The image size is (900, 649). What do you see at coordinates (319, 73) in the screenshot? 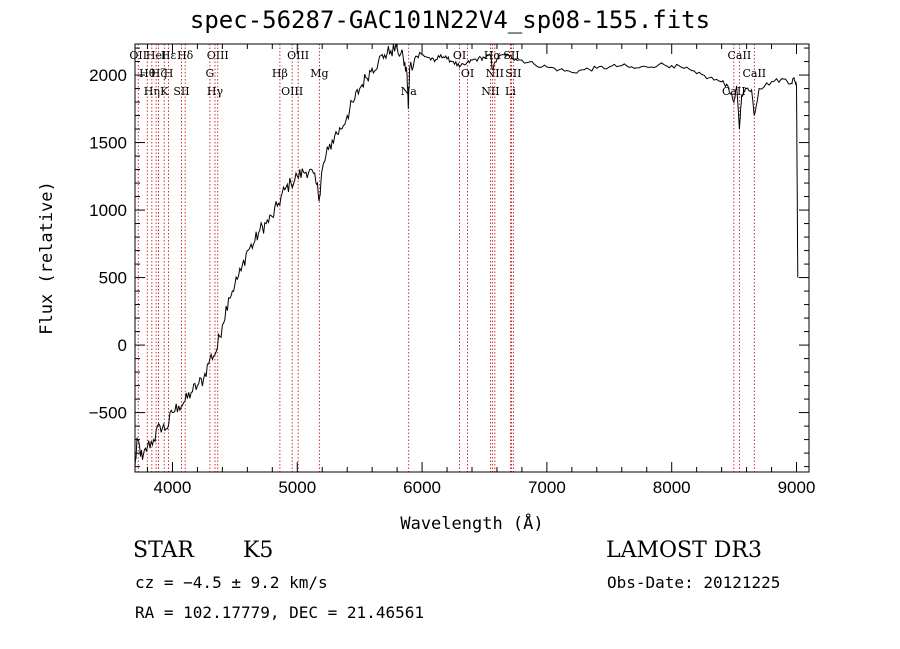
I see `marker-label: Mg` at bounding box center [319, 73].